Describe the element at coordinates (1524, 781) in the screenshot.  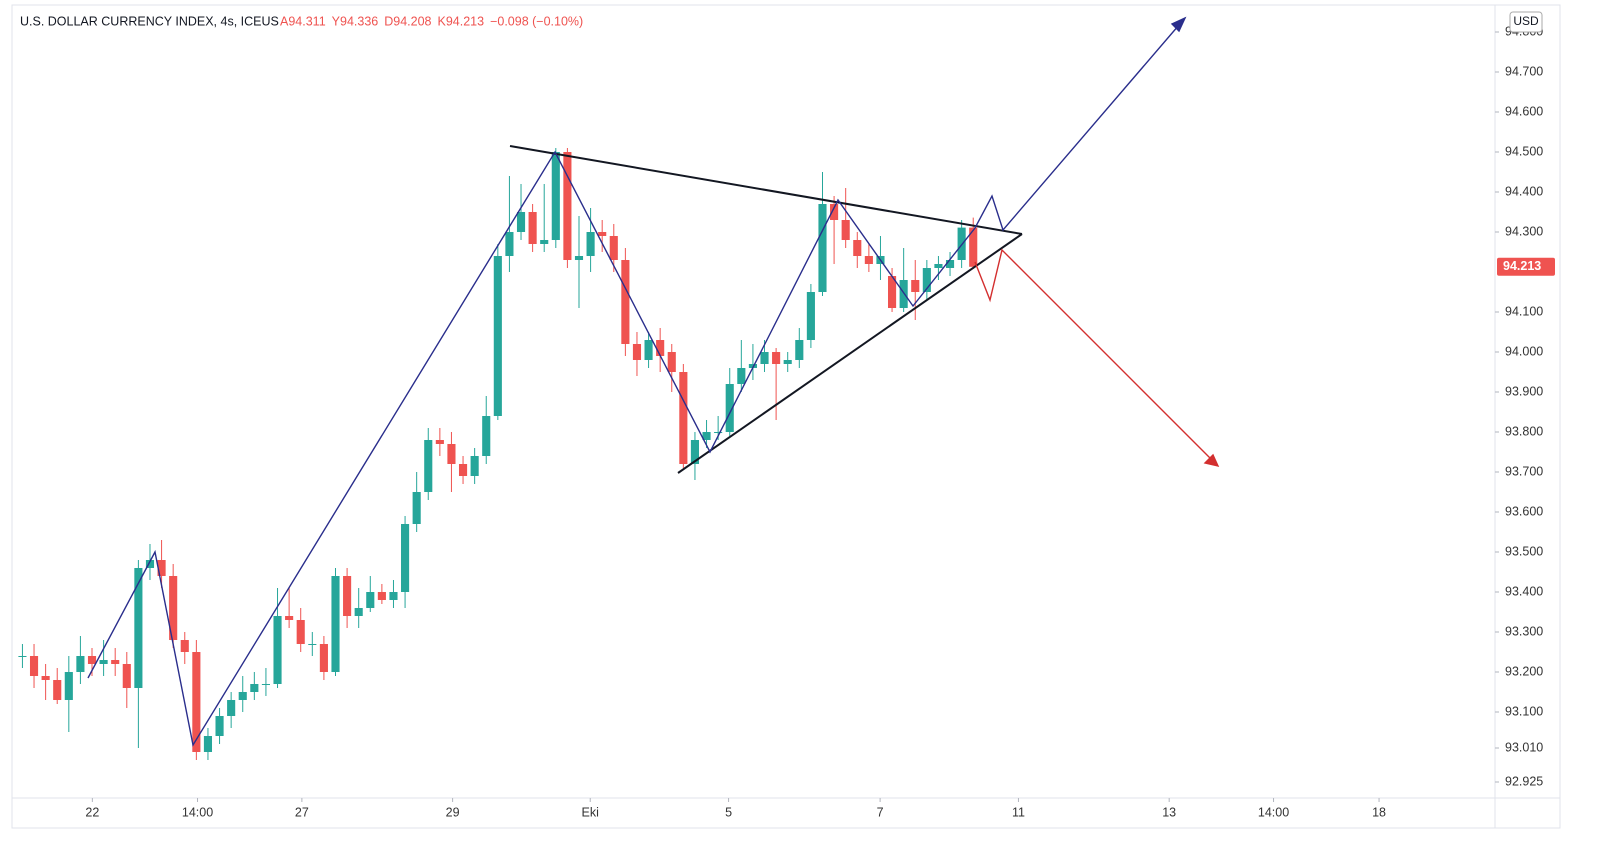
I see `y-tick-label: 92.925` at that location.